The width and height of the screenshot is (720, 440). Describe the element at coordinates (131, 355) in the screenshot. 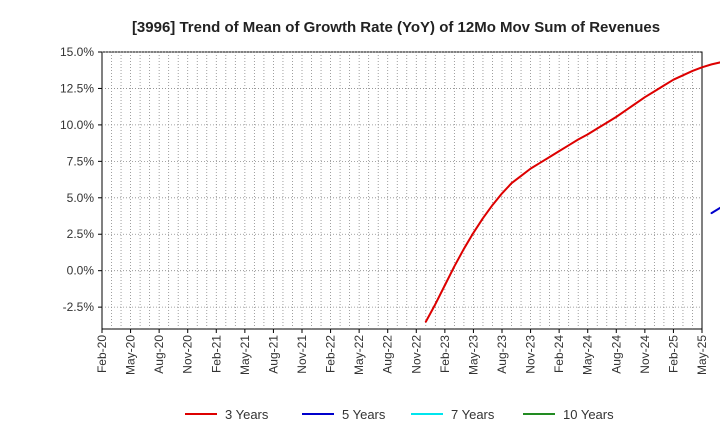

I see `x-tick-label: May-20` at that location.